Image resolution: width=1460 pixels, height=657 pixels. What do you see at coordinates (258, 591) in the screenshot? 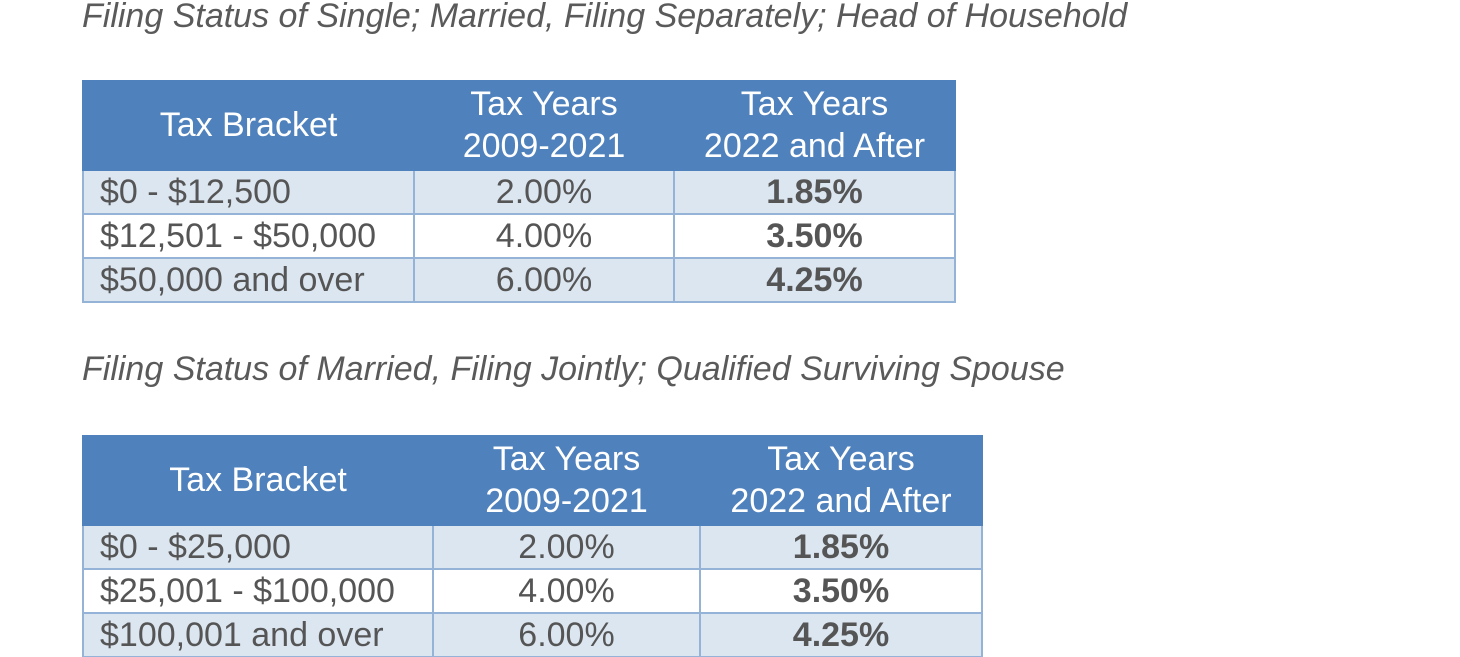
I see `bracket-cell: $25,001 - $100,000` at bounding box center [258, 591].